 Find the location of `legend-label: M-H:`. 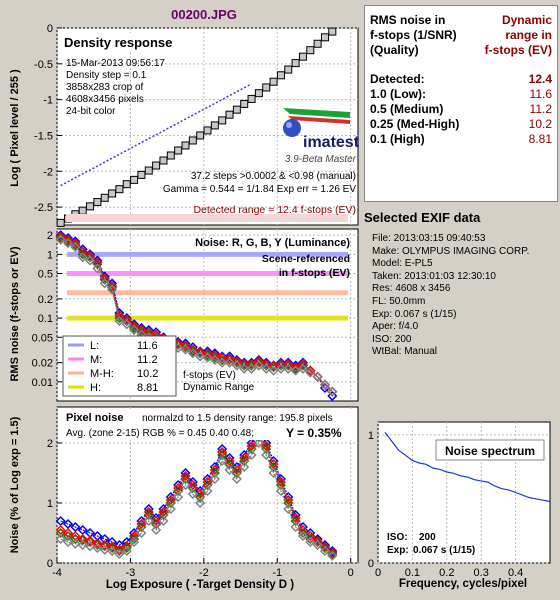

legend-label: M-H: is located at coordinates (102, 374).